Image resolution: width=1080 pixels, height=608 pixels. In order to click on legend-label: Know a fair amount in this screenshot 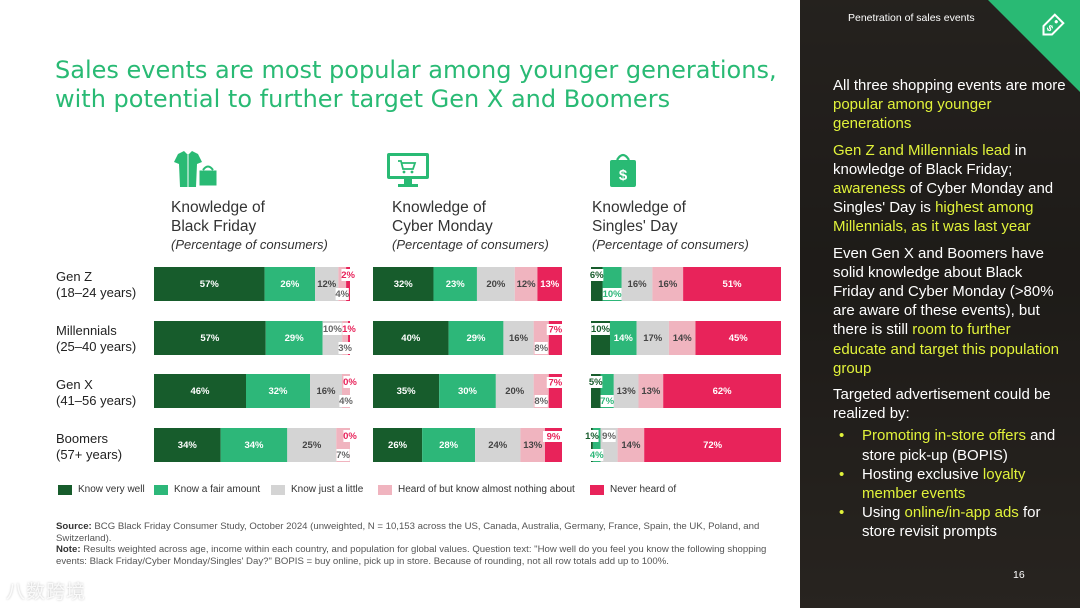, I will do `click(217, 489)`.